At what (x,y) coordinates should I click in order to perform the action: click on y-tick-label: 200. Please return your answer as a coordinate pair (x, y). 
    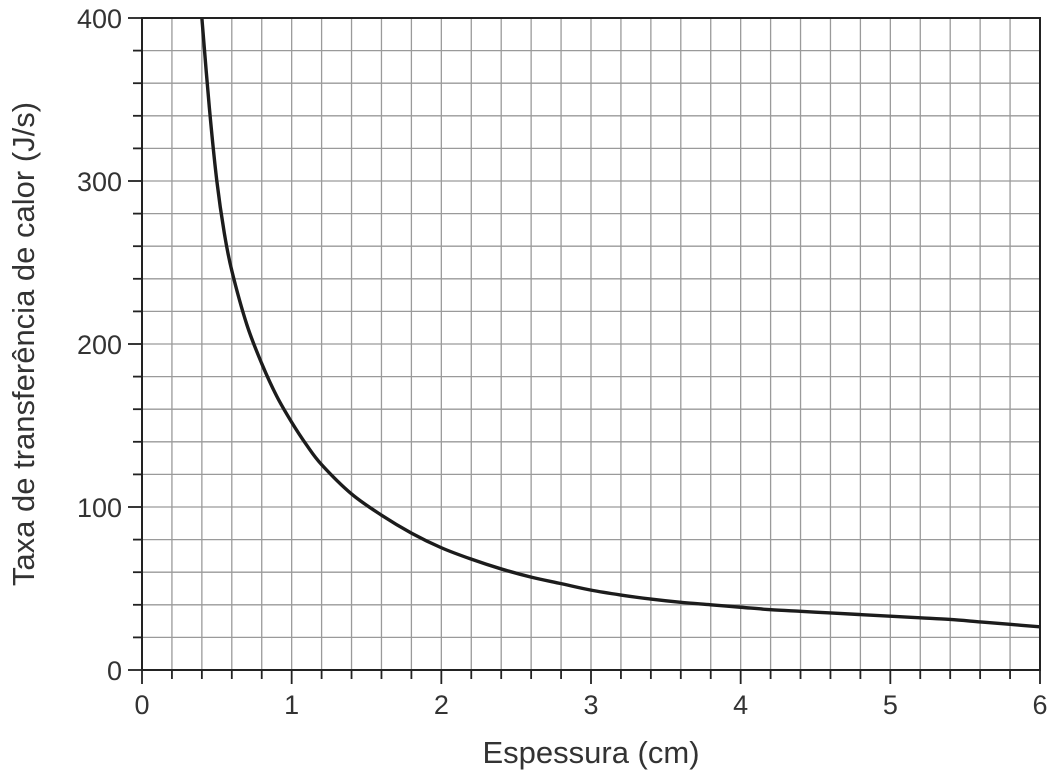
    Looking at the image, I should click on (99, 345).